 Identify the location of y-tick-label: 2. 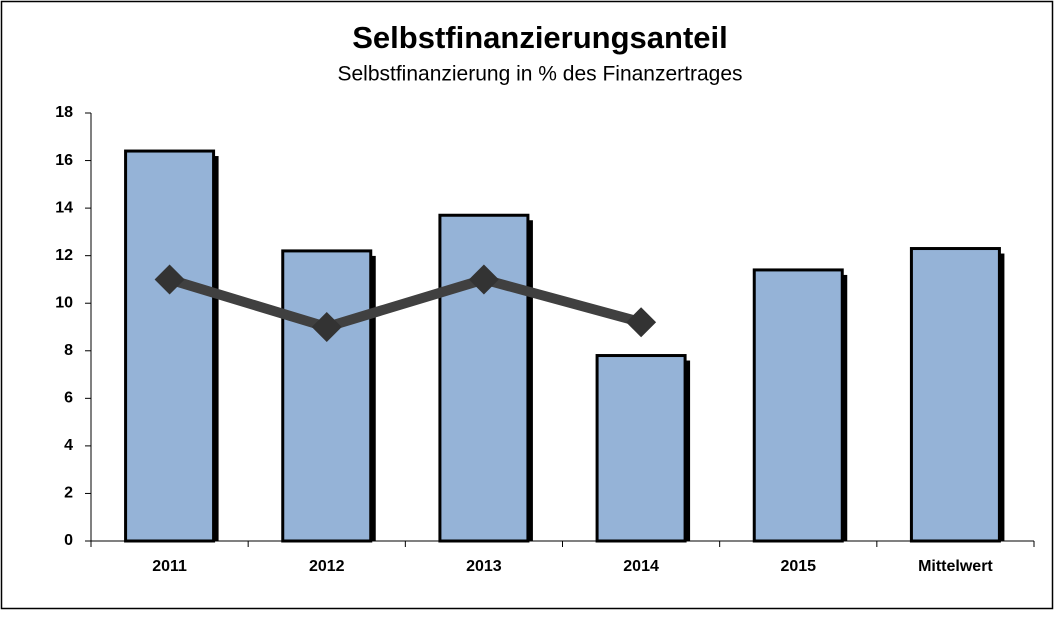
(68, 493).